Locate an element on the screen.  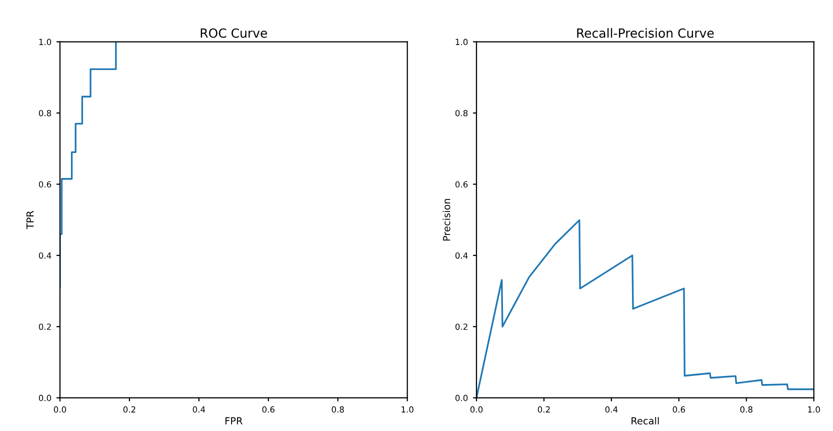
x-axis-title: Recall is located at coordinates (645, 420).